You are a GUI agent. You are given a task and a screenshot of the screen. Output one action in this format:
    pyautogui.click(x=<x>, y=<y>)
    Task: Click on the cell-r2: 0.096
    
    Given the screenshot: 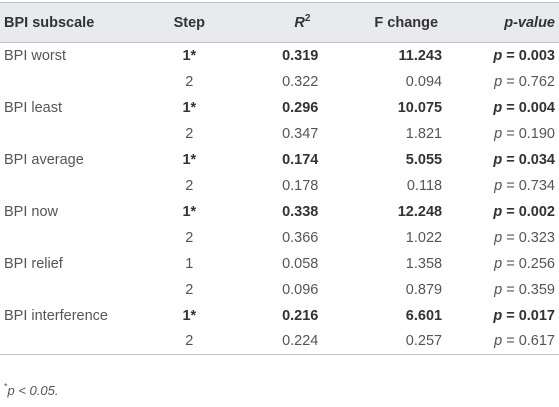 What is the action you would take?
    pyautogui.click(x=300, y=289)
    